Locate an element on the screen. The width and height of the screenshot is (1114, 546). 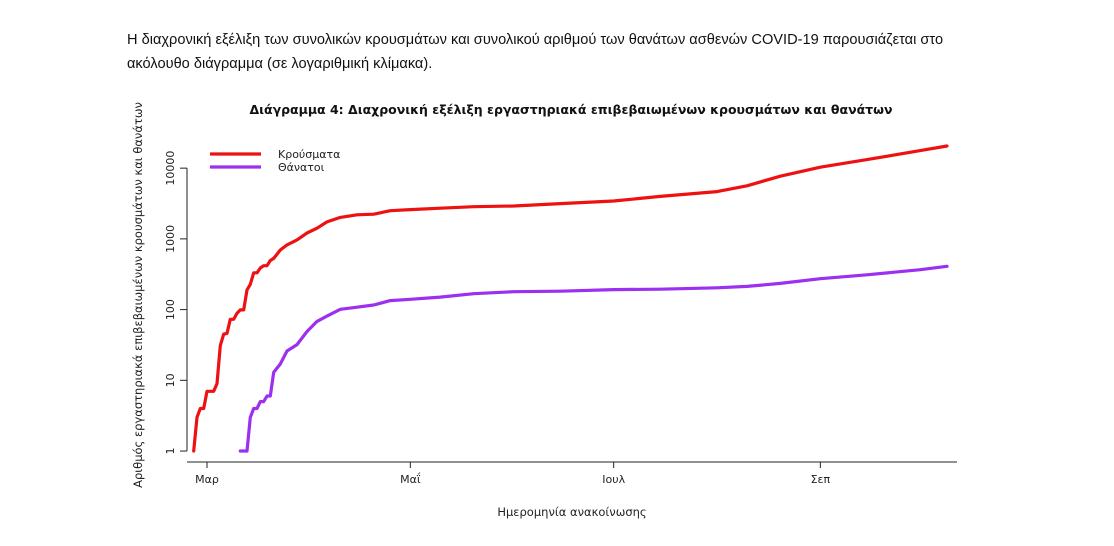
y-tick-label: 100 is located at coordinates (170, 309).